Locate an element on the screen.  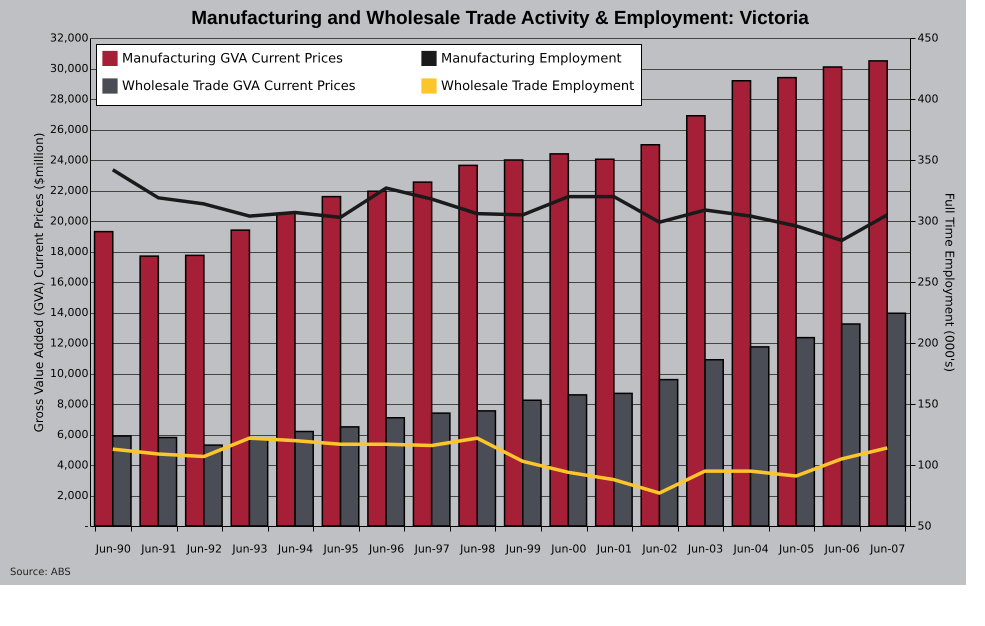
y-tick-label: 6,000 is located at coordinates (72, 434).